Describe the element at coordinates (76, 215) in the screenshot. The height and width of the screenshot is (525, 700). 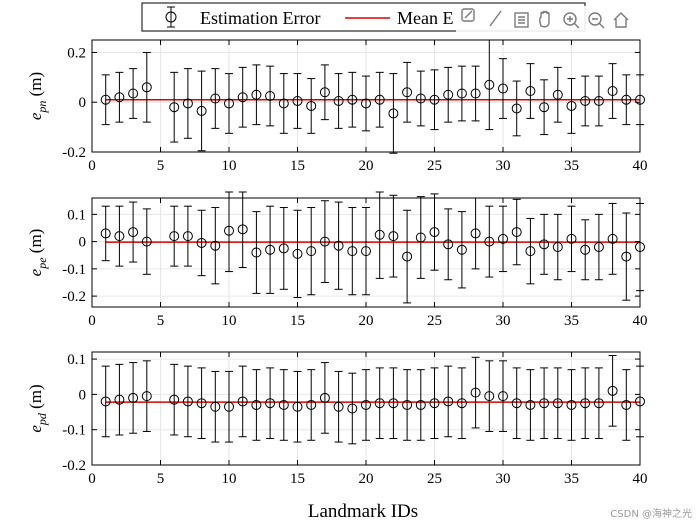
I see `y-tick-label: 0.1` at that location.